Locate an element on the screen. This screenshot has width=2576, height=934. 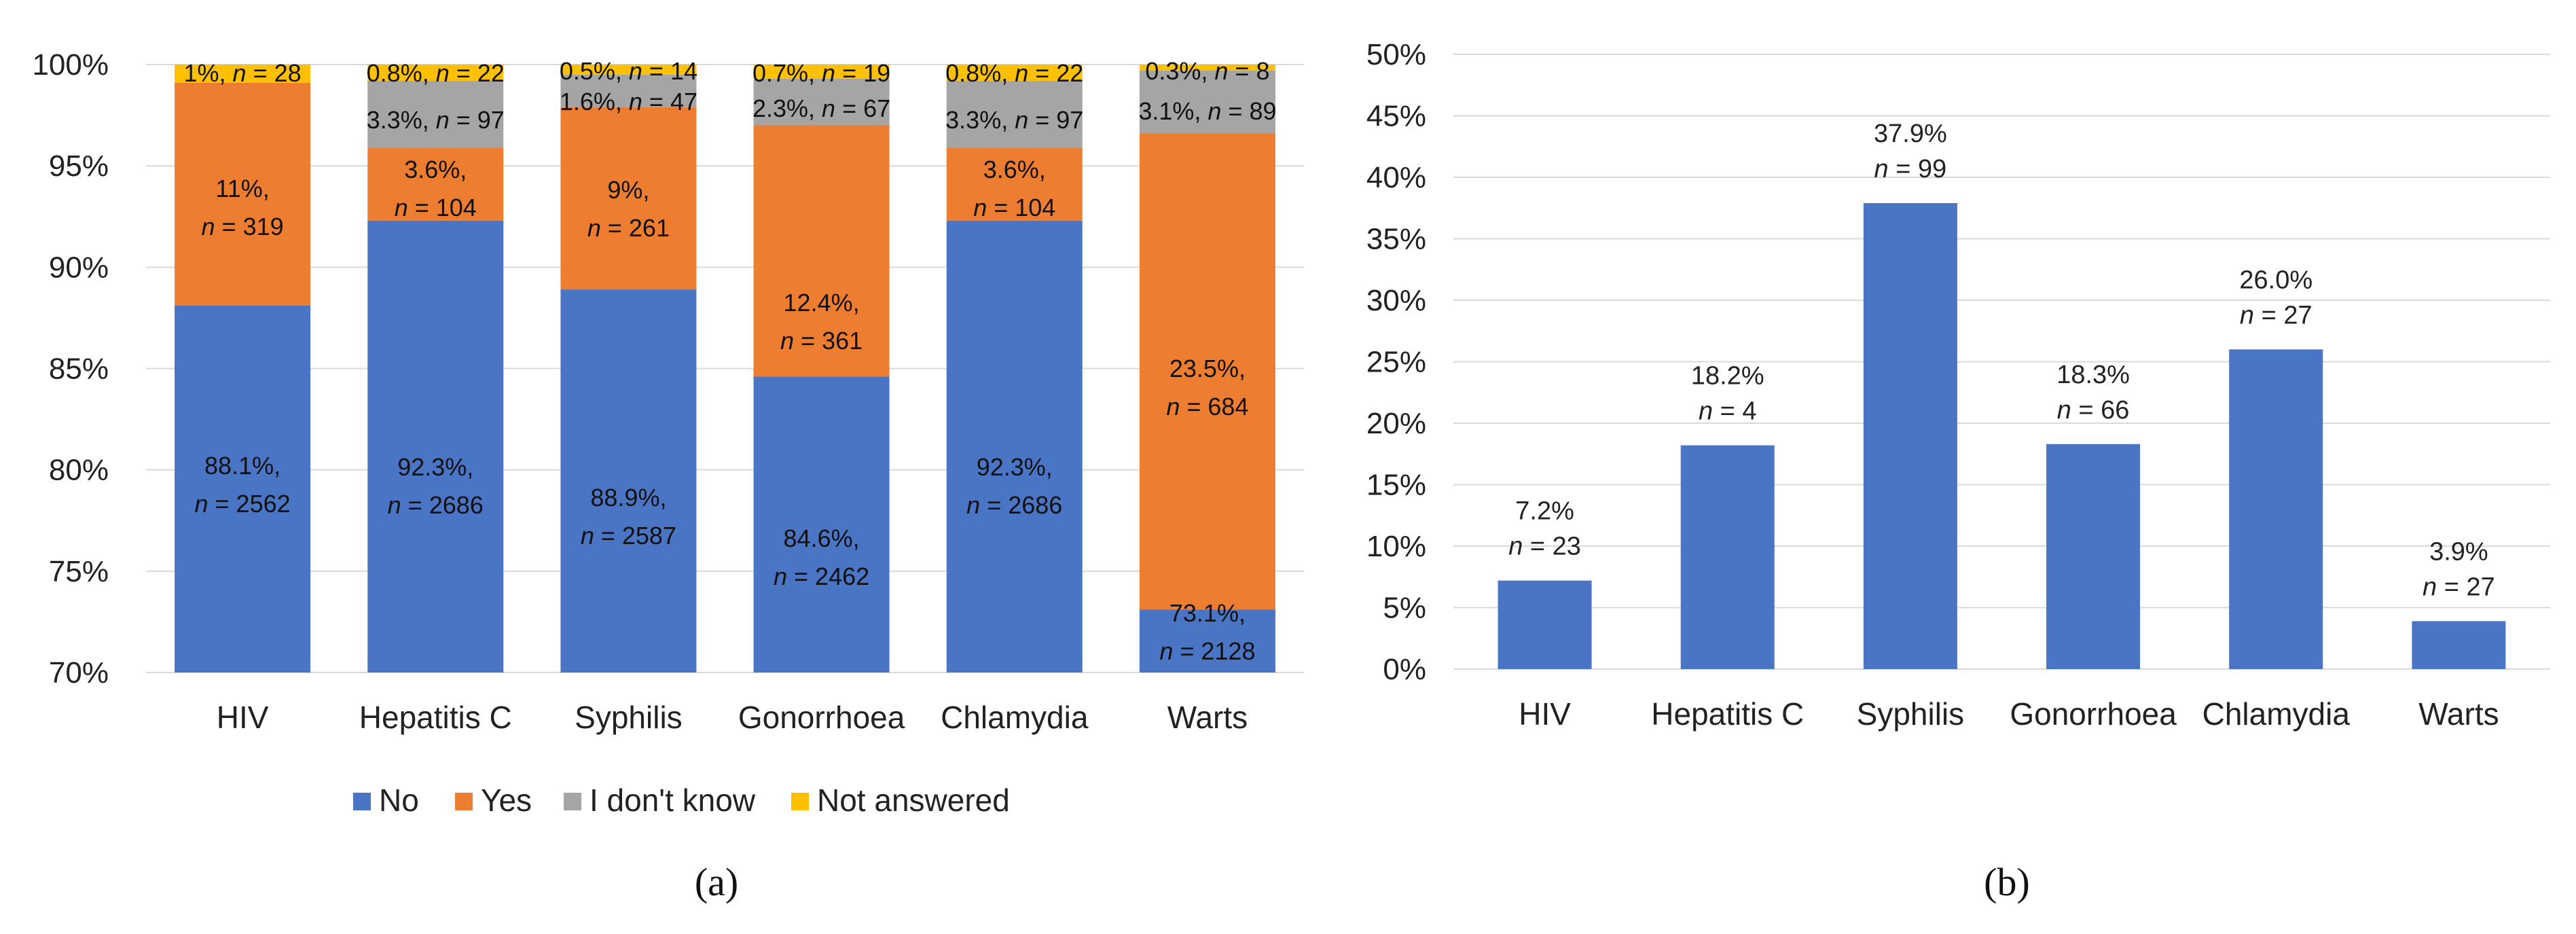
bar-not-answered-hepatitis-c is located at coordinates (435, 73).